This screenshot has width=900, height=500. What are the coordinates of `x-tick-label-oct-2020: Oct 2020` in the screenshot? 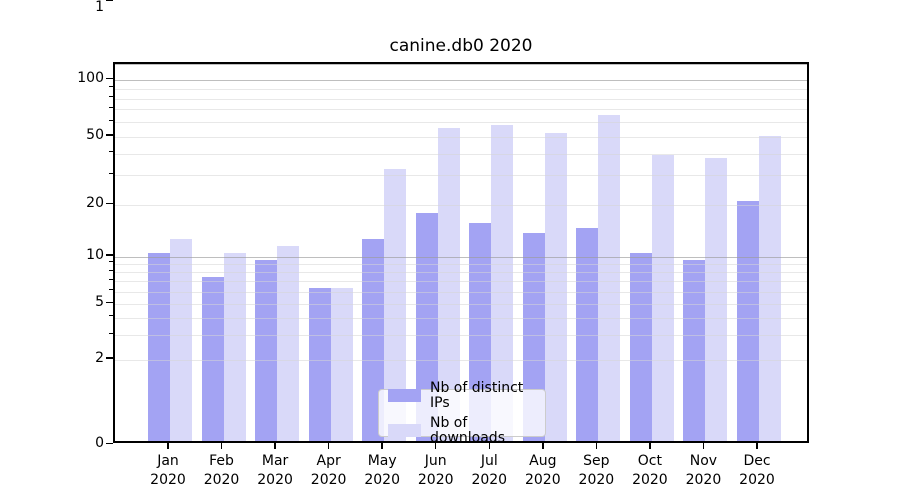 It's located at (650, 470).